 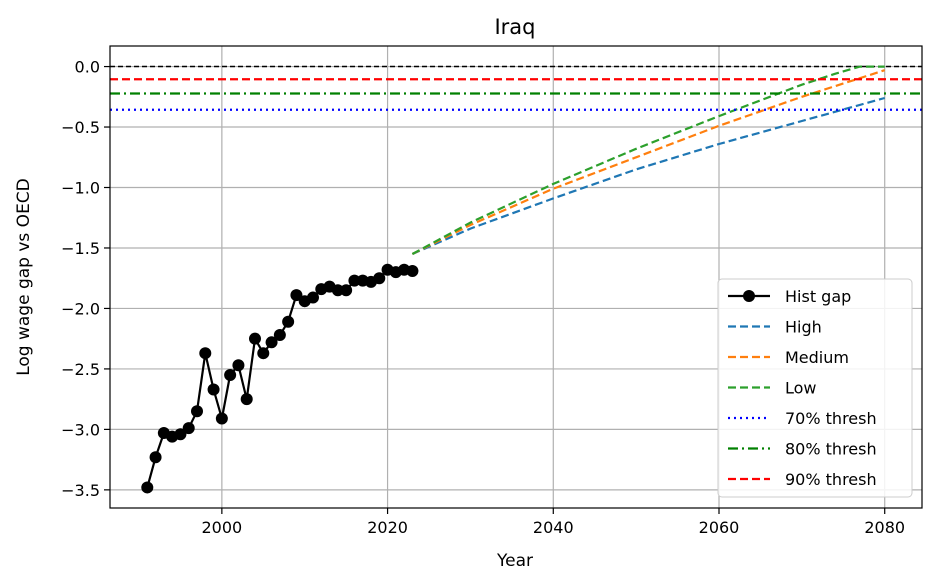 What do you see at coordinates (831, 418) in the screenshot?
I see `legend-label-70pct-thresh: 70% thresh` at bounding box center [831, 418].